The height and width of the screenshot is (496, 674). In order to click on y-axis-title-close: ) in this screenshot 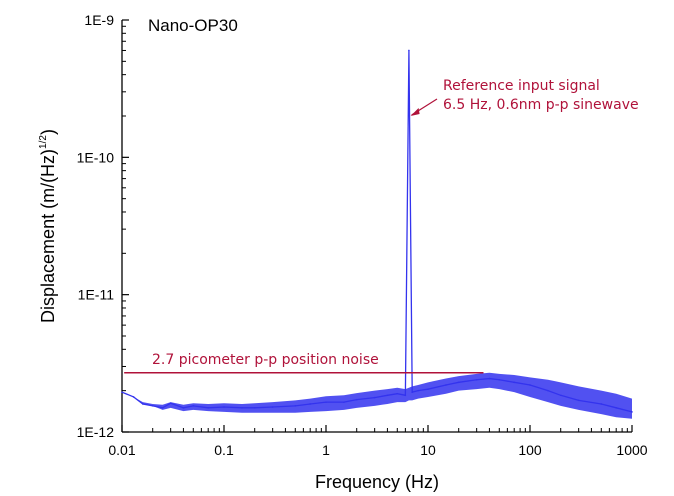, I will do `click(48, 132)`.